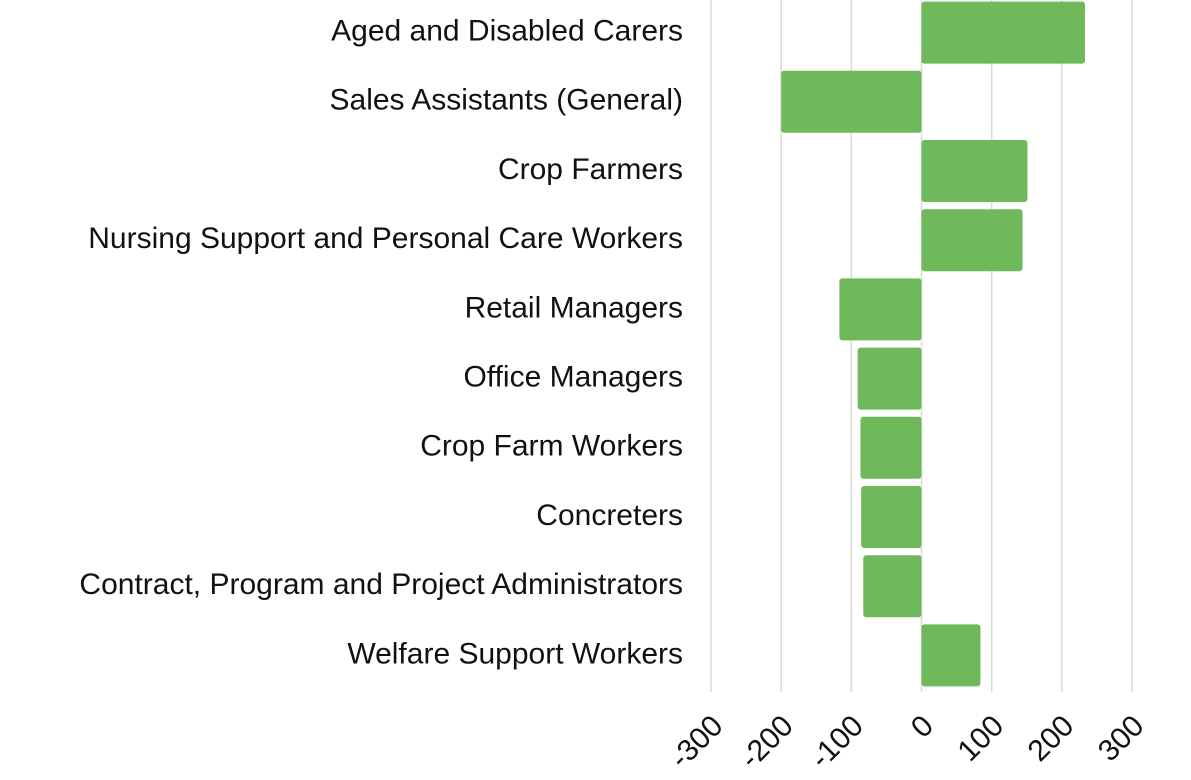 The image size is (1191, 780). I want to click on x-tick-label: 0, so click(922, 726).